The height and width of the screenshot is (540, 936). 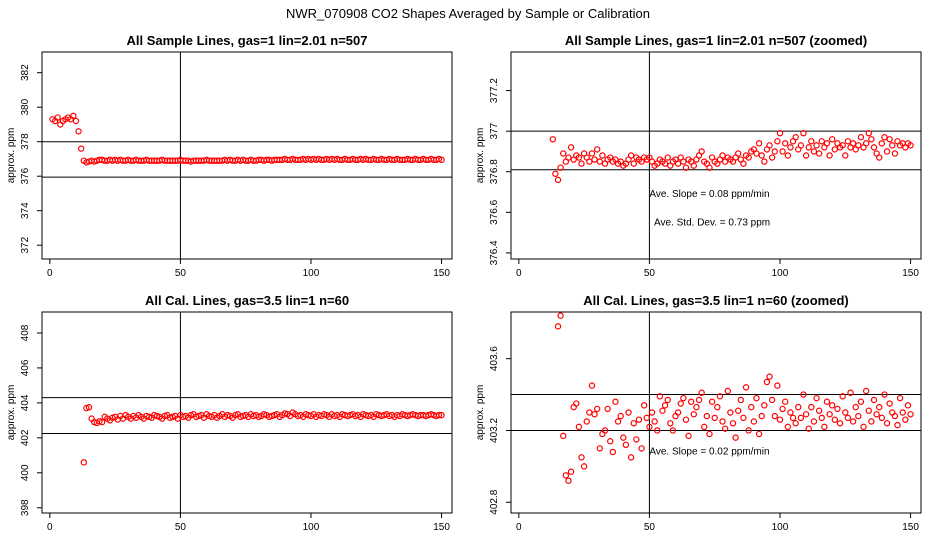 What do you see at coordinates (25, 141) in the screenshot?
I see `y-tick-label: 378` at bounding box center [25, 141].